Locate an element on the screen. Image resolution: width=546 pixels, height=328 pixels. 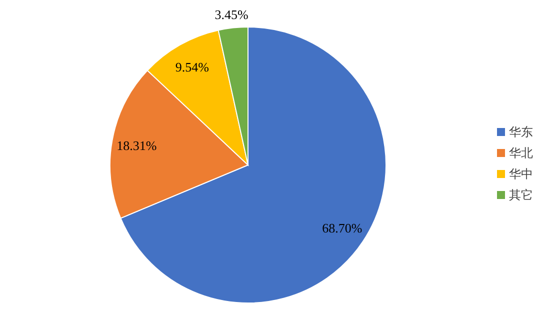
legend-label: 华东 is located at coordinates (521, 132).